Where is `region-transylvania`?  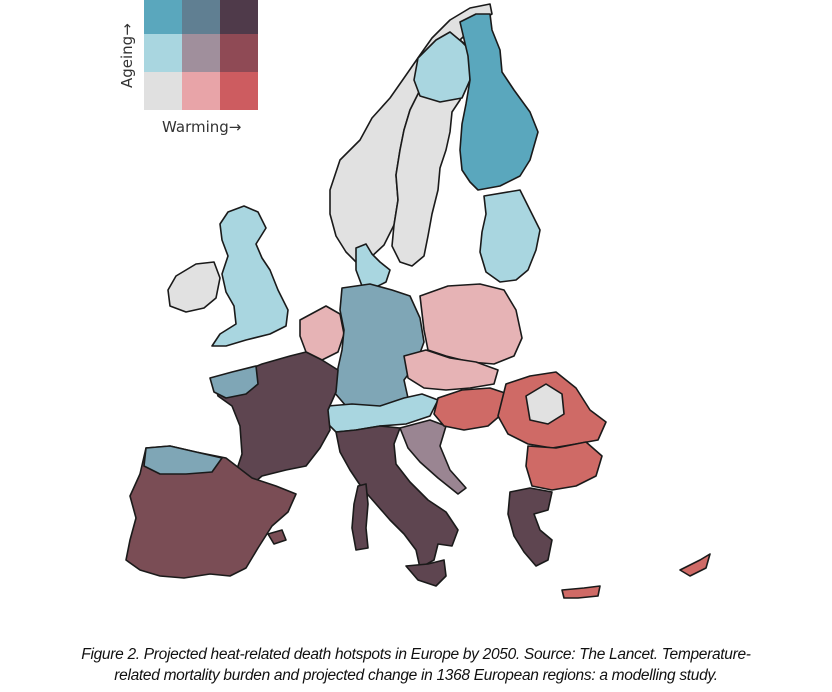
region-transylvania is located at coordinates (545, 404).